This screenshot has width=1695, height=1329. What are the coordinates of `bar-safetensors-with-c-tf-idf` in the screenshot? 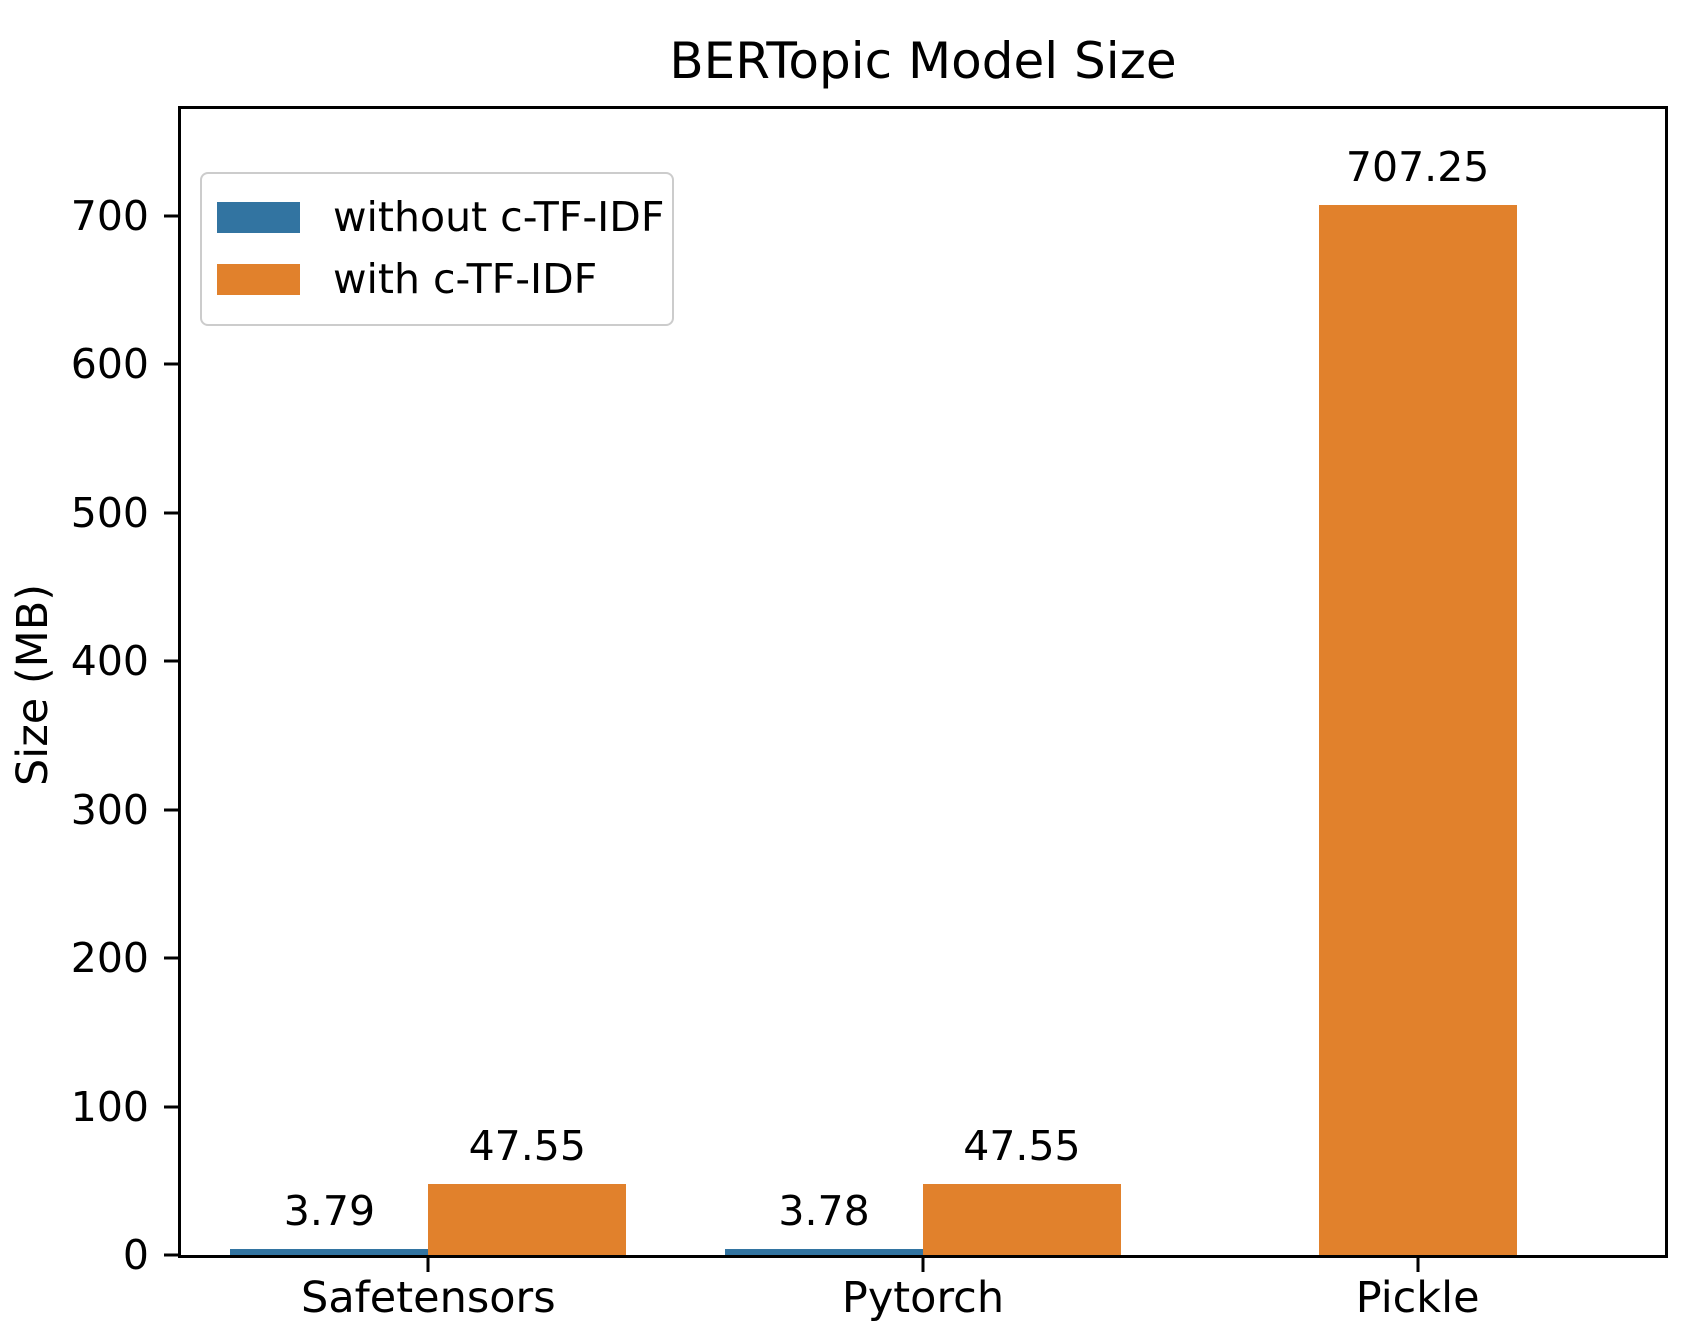 It's located at (527, 1219).